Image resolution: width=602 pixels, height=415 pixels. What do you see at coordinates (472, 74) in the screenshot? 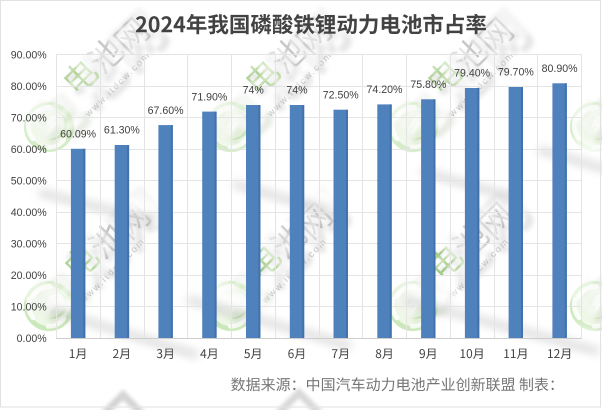
I see `svg-text: 79.40%` at bounding box center [472, 74].